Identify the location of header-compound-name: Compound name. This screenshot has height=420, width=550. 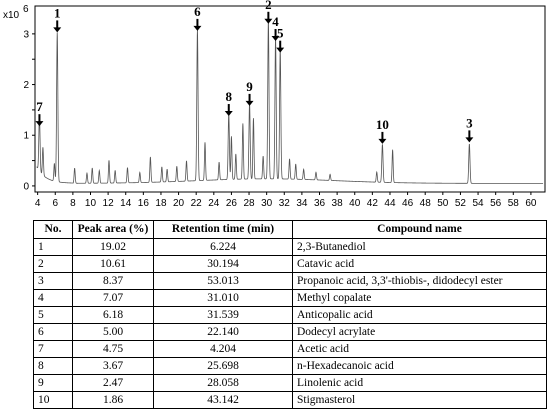
(419, 229).